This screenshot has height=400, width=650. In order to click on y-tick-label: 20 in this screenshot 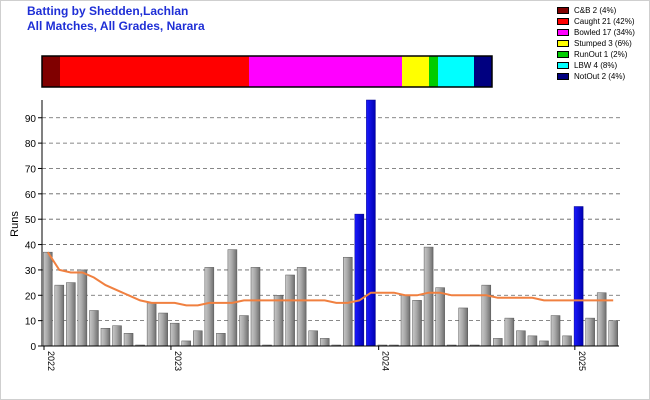, I will do `click(31, 296)`.